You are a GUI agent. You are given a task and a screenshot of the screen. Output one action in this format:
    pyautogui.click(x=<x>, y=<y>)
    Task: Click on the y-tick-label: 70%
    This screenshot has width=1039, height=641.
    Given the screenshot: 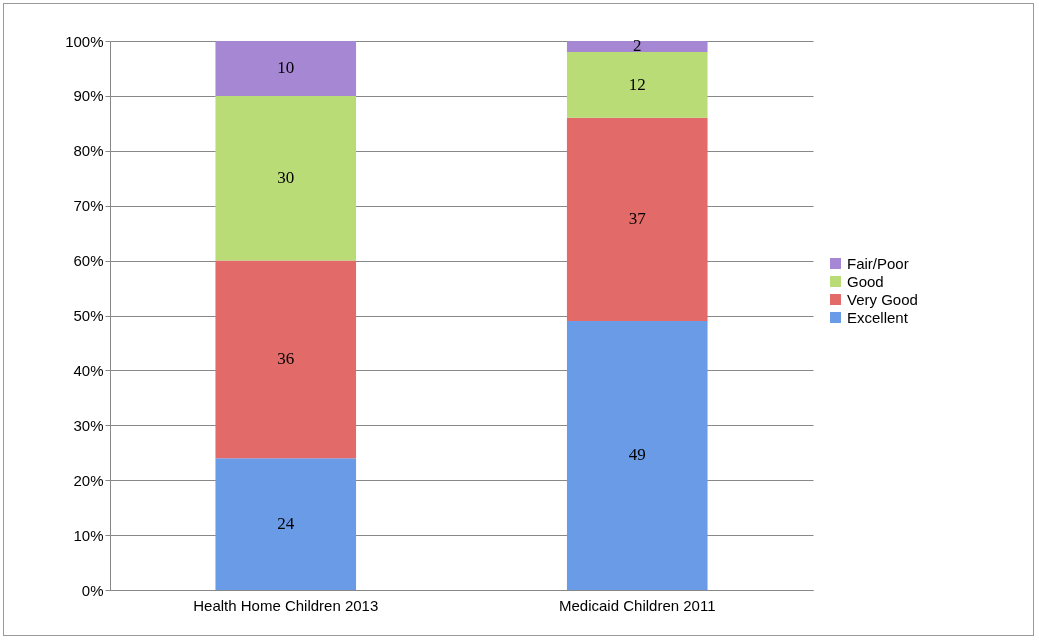 What is the action you would take?
    pyautogui.click(x=88, y=206)
    